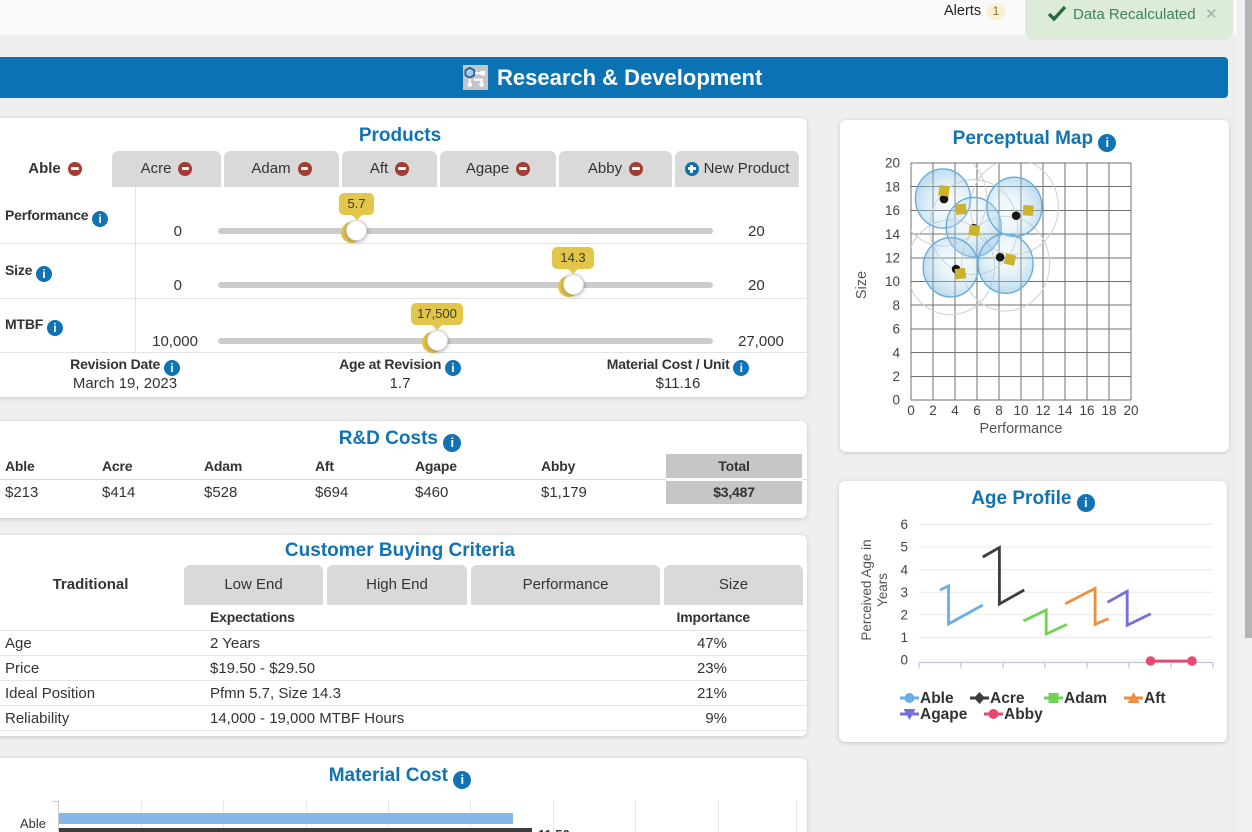 This screenshot has width=1252, height=832. What do you see at coordinates (904, 592) in the screenshot?
I see `svg-text: 3` at bounding box center [904, 592].